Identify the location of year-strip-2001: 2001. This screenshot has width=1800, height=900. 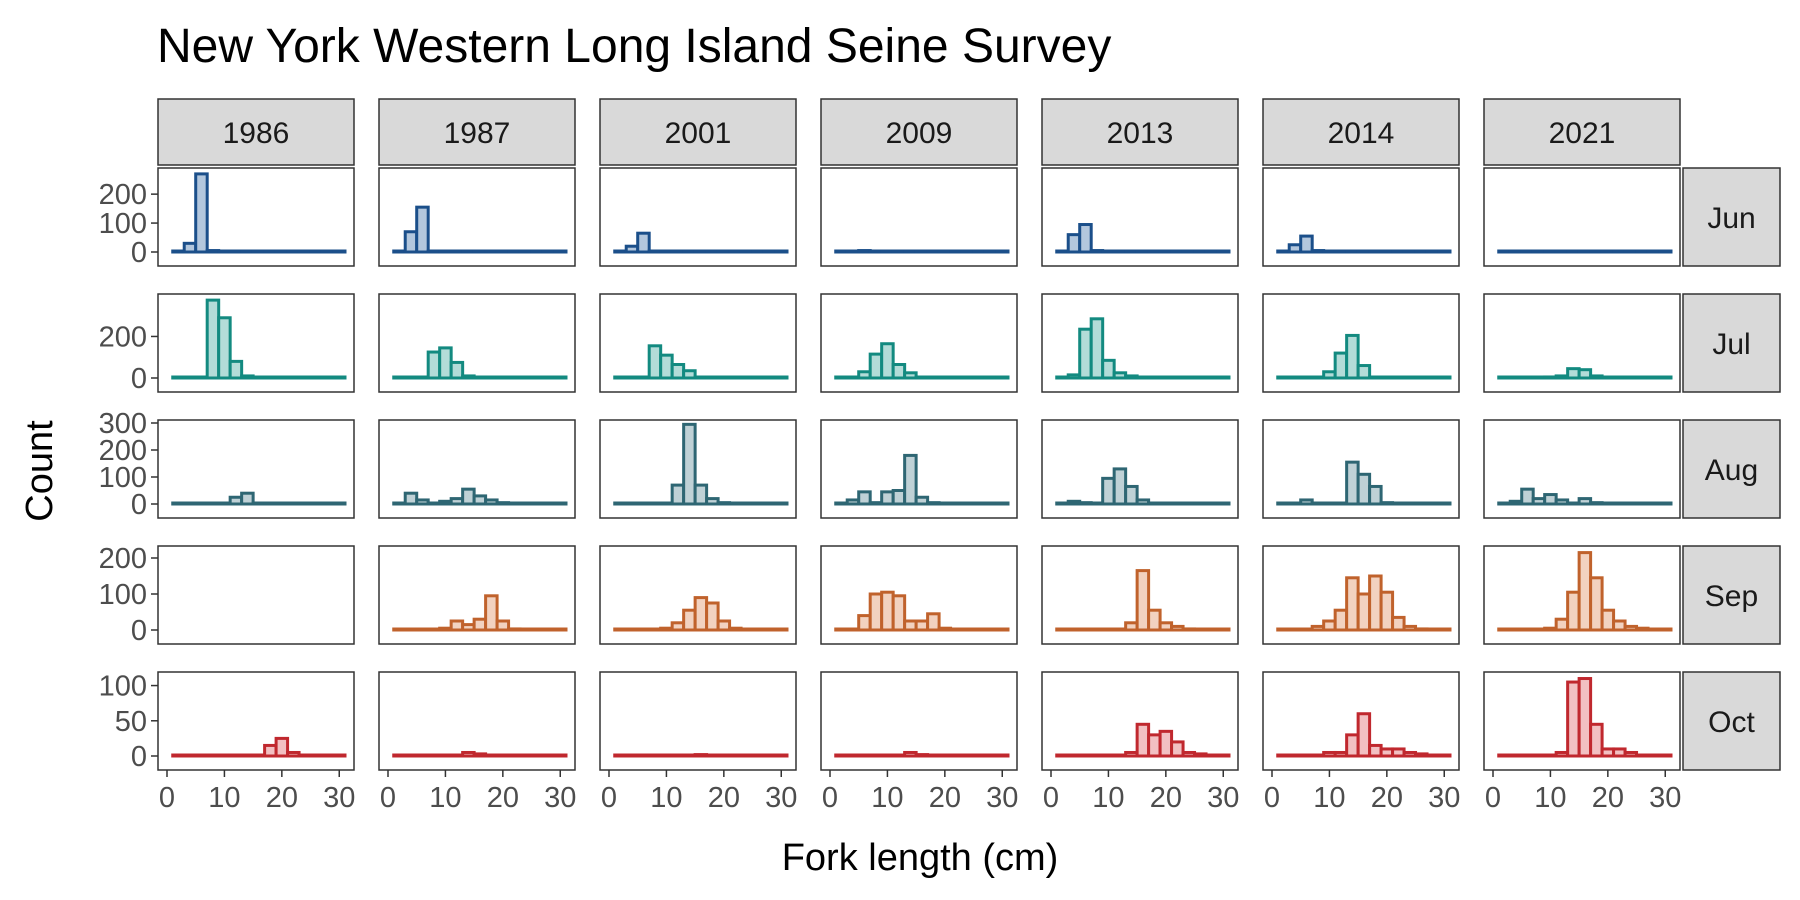
(698, 132).